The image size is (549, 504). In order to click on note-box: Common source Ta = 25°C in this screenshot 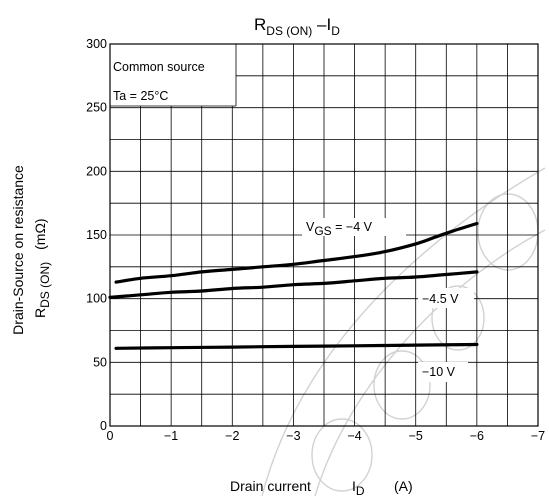, I will do `click(173, 75)`.